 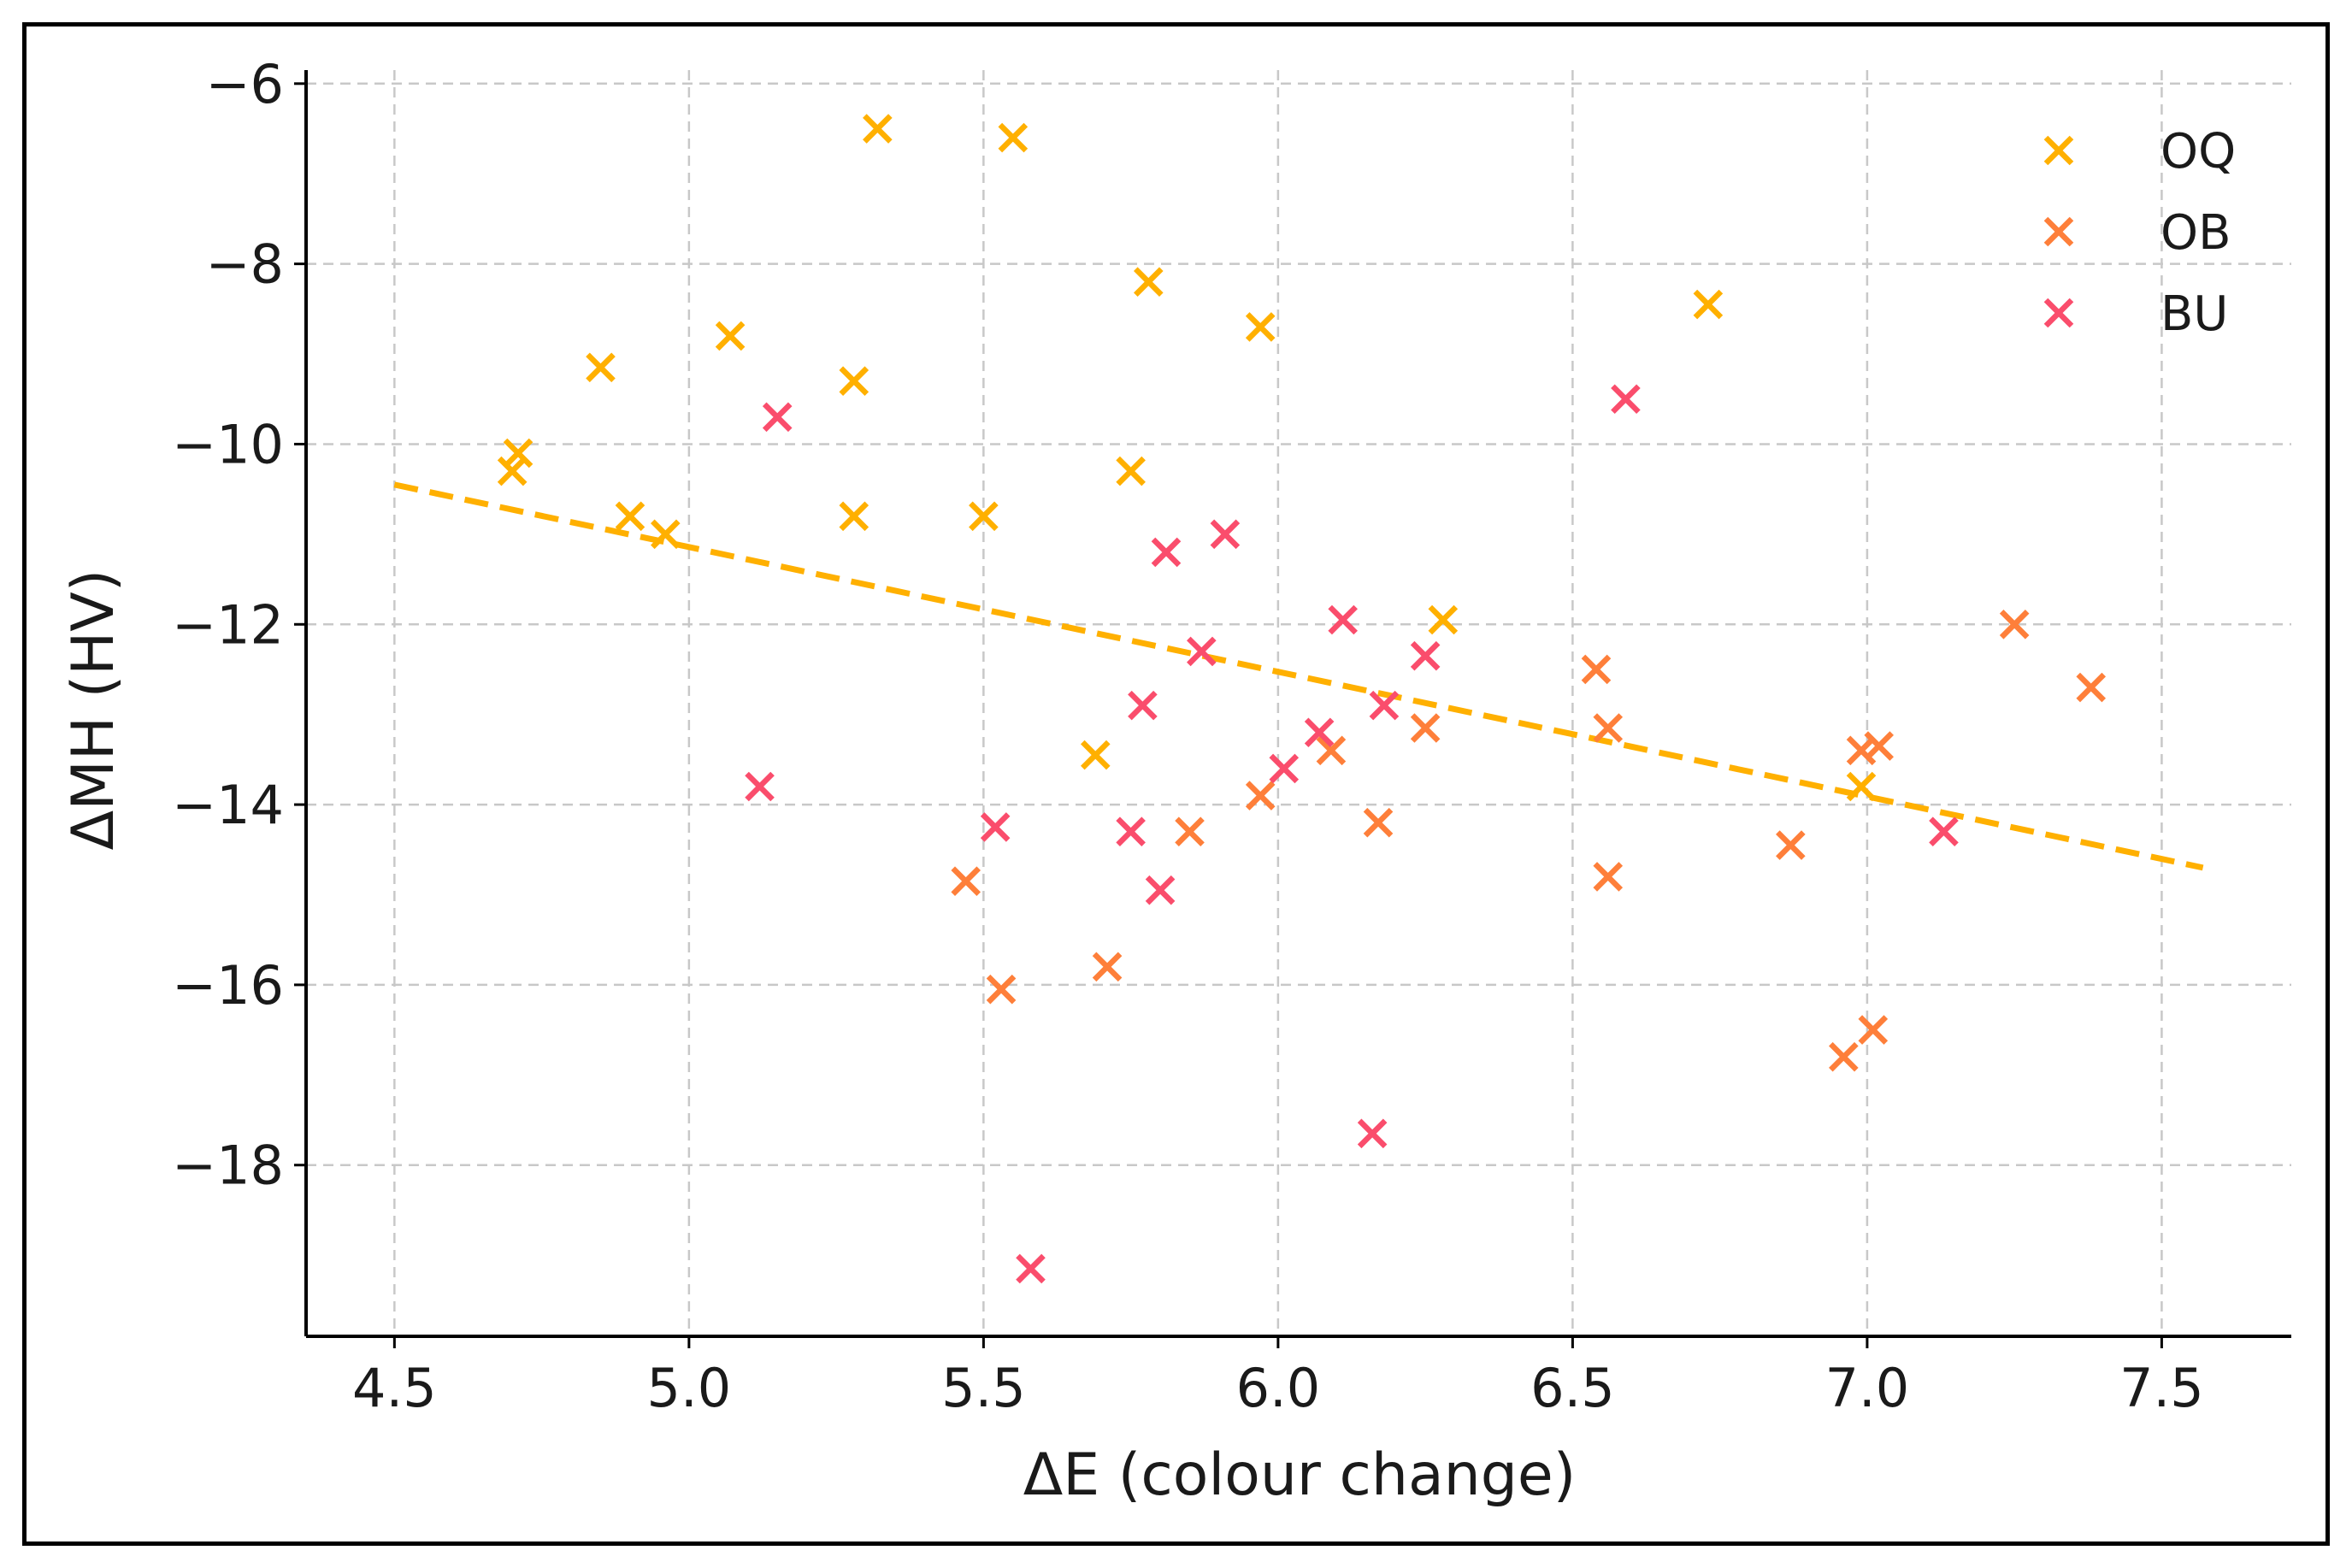 What do you see at coordinates (983, 1388) in the screenshot?
I see `x-tick-label: 5.5` at bounding box center [983, 1388].